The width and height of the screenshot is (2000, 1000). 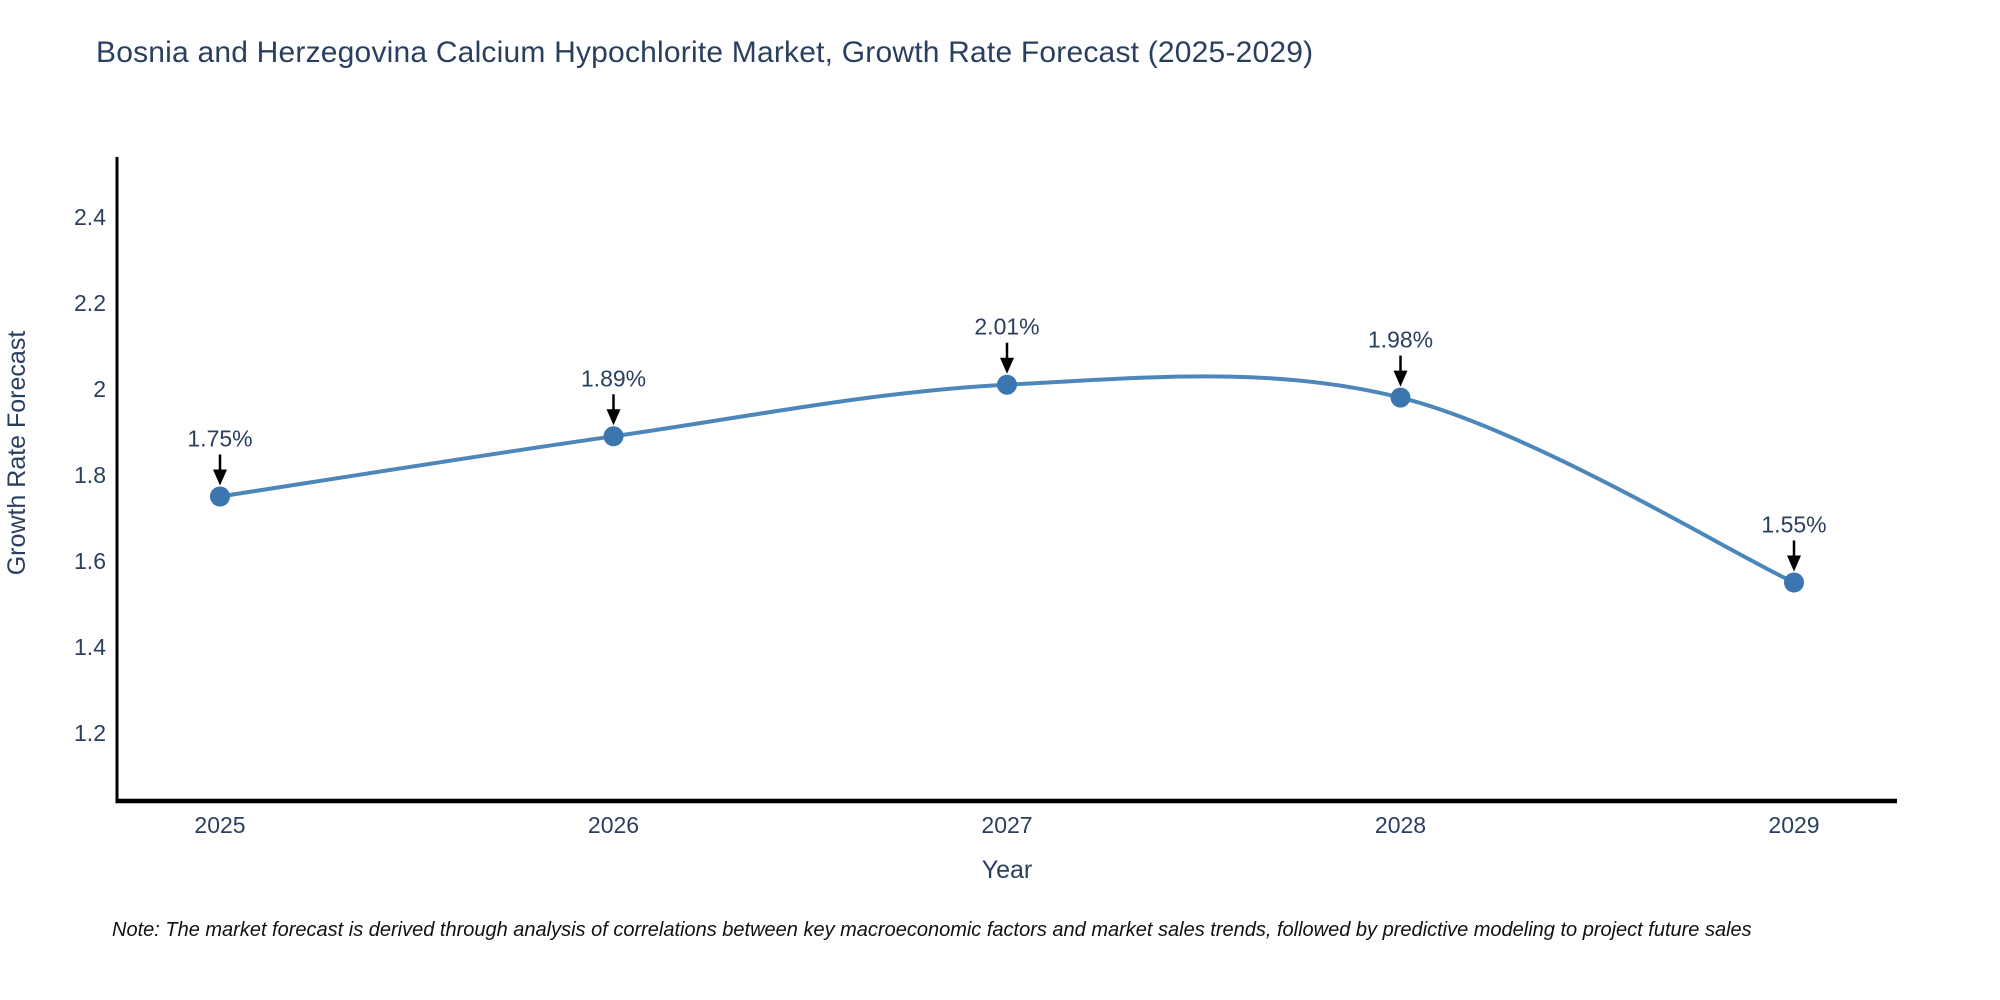 What do you see at coordinates (1006, 327) in the screenshot?
I see `annotation-label: 2.01%` at bounding box center [1006, 327].